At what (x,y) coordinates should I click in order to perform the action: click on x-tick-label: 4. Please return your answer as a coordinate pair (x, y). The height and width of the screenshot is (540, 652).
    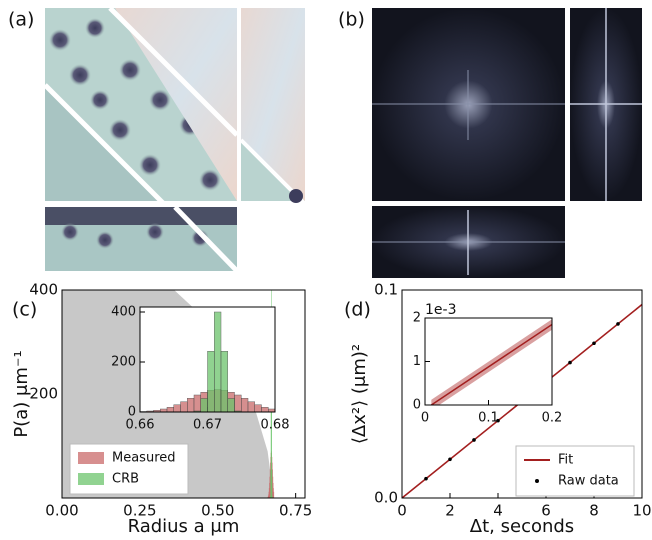
    Looking at the image, I should click on (498, 511).